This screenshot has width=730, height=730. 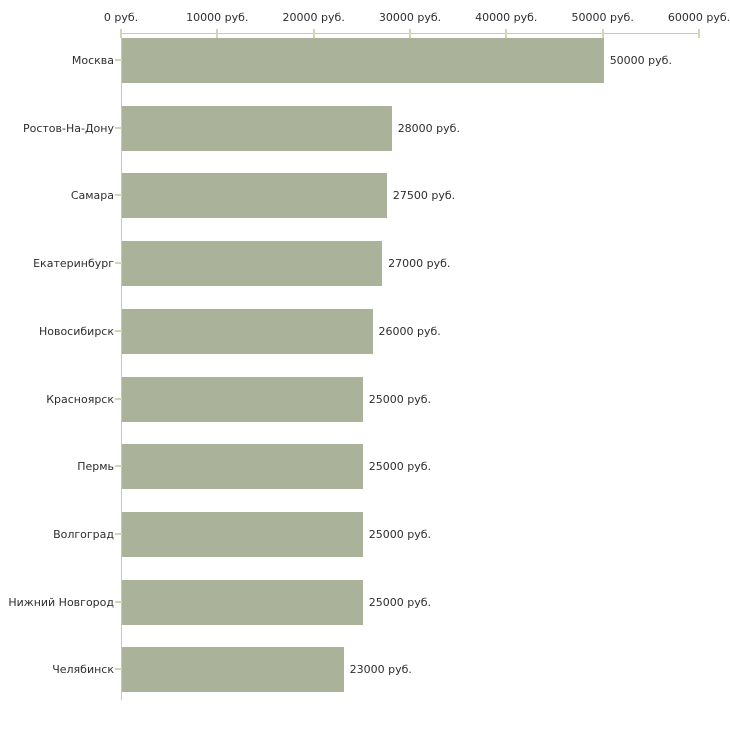 I want to click on category-label: Новосибирск, so click(x=76, y=331).